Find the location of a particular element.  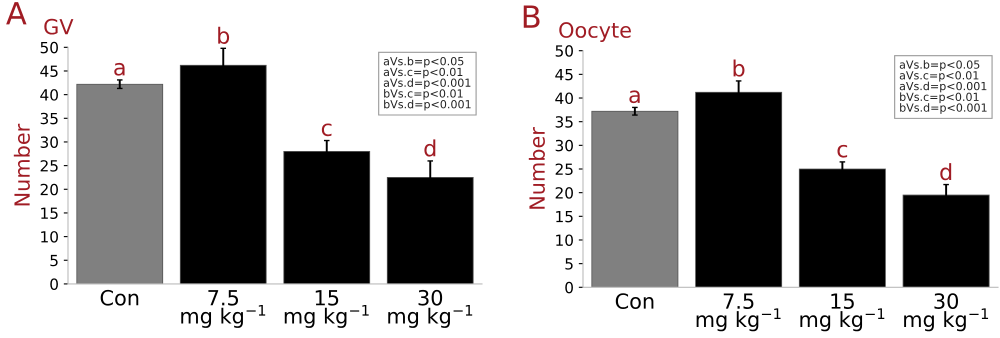

text: B is located at coordinates (532, 17).